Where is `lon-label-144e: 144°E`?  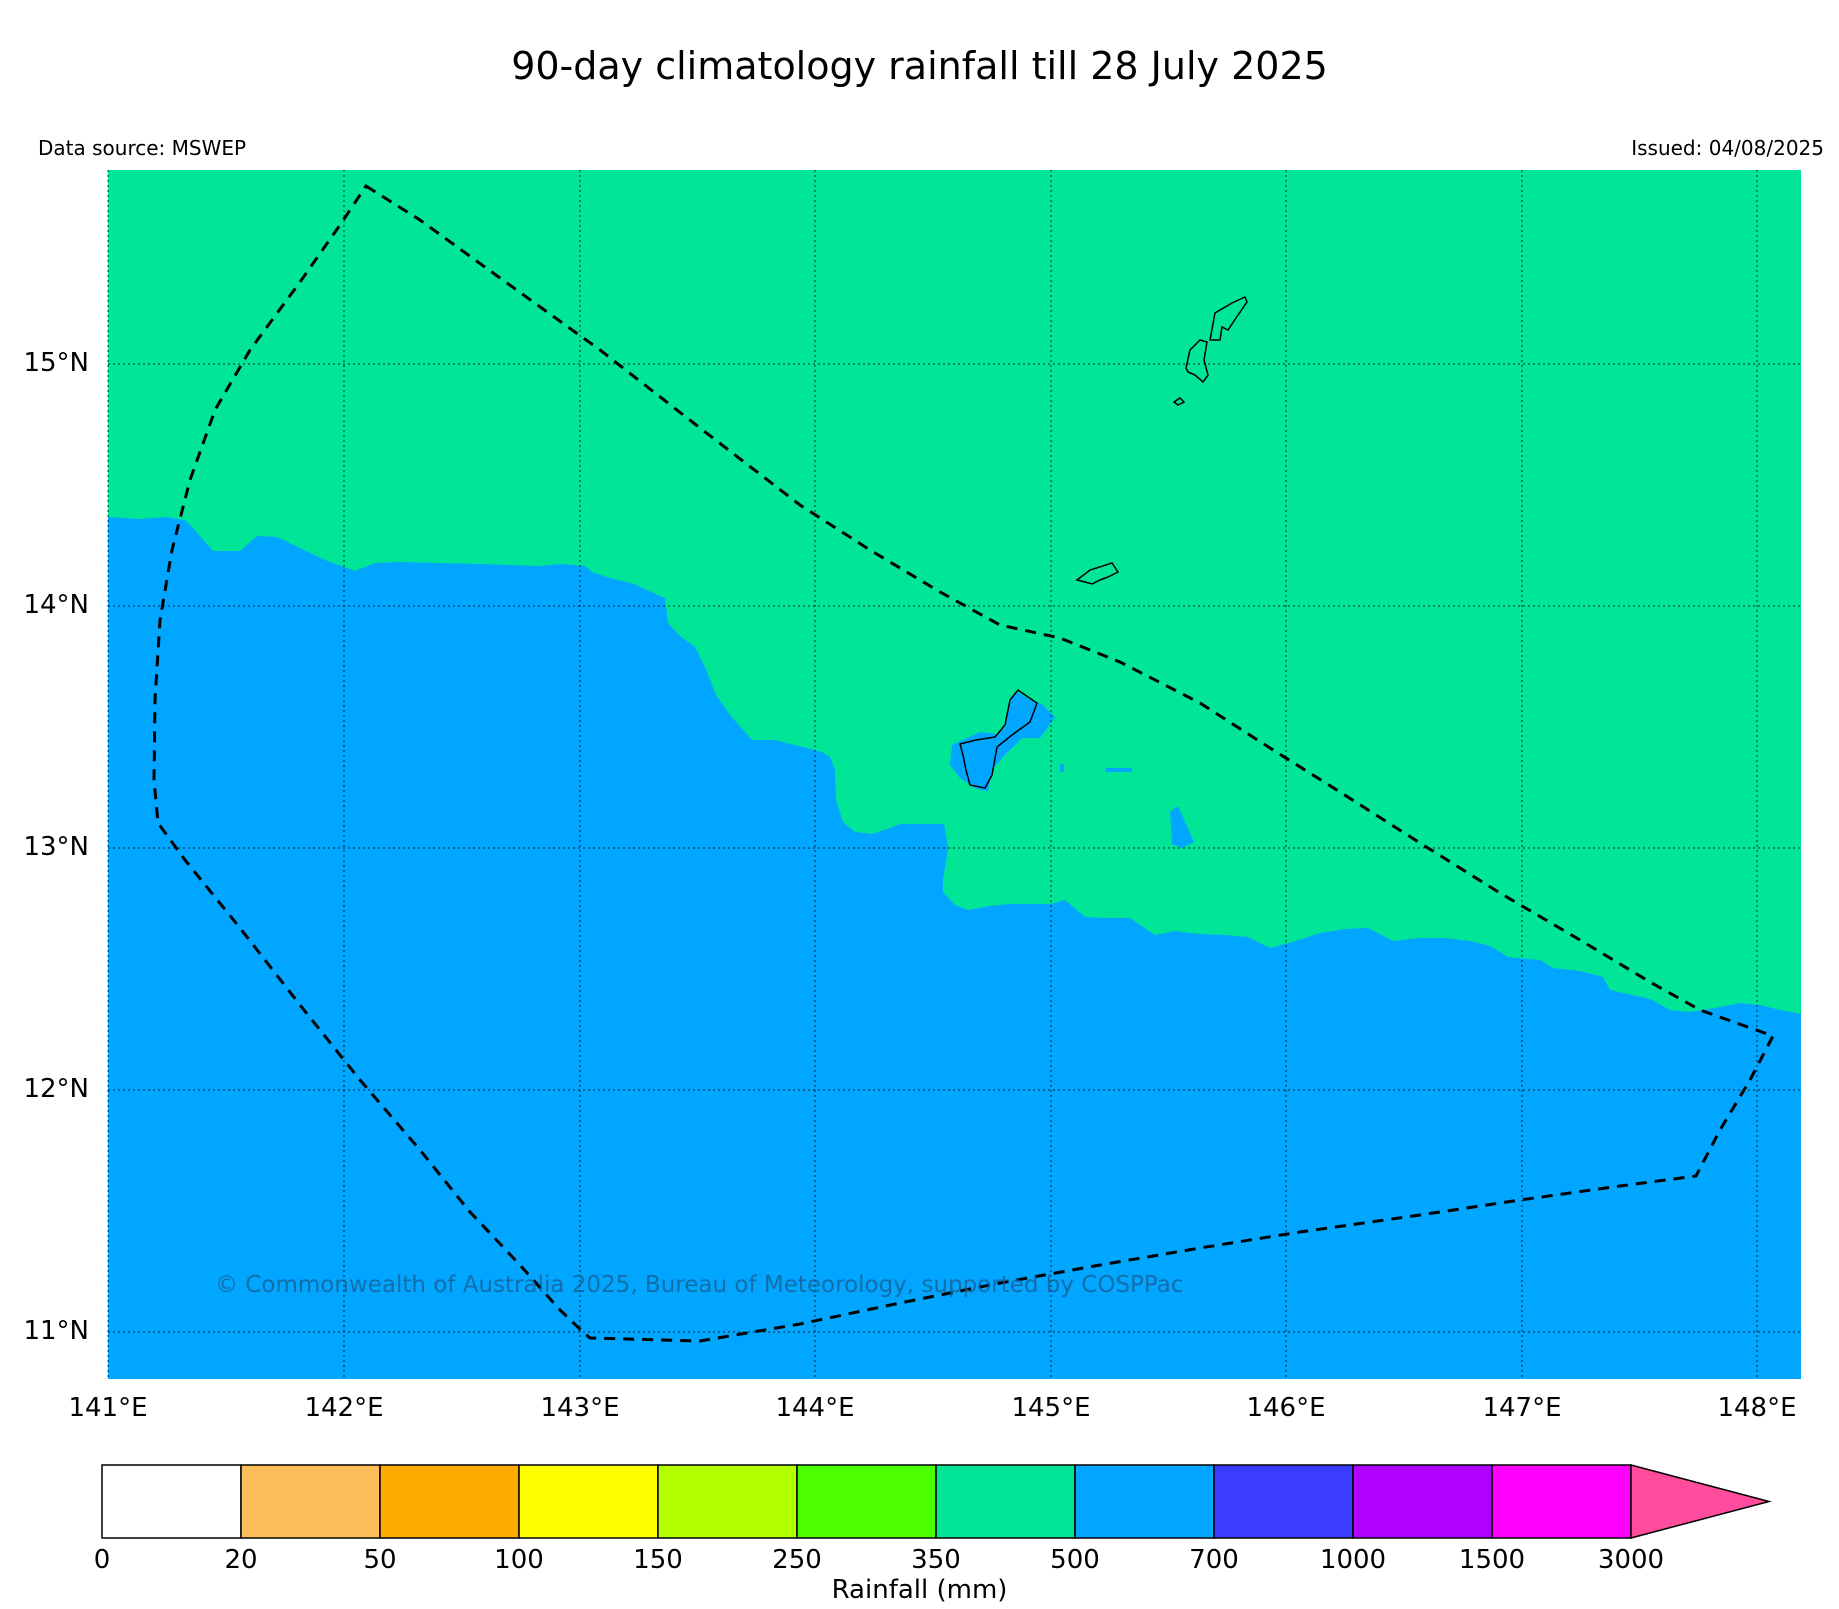
lon-label-144e: 144°E is located at coordinates (815, 1408).